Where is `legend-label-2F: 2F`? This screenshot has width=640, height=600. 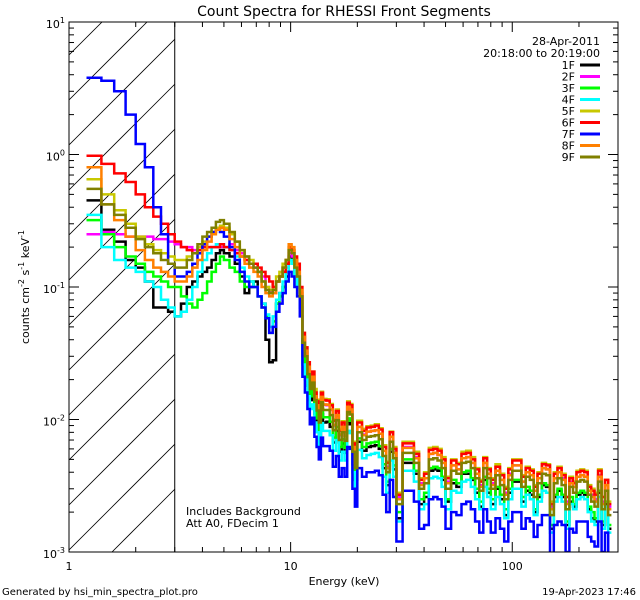 legend-label-2F: 2F is located at coordinates (568, 77).